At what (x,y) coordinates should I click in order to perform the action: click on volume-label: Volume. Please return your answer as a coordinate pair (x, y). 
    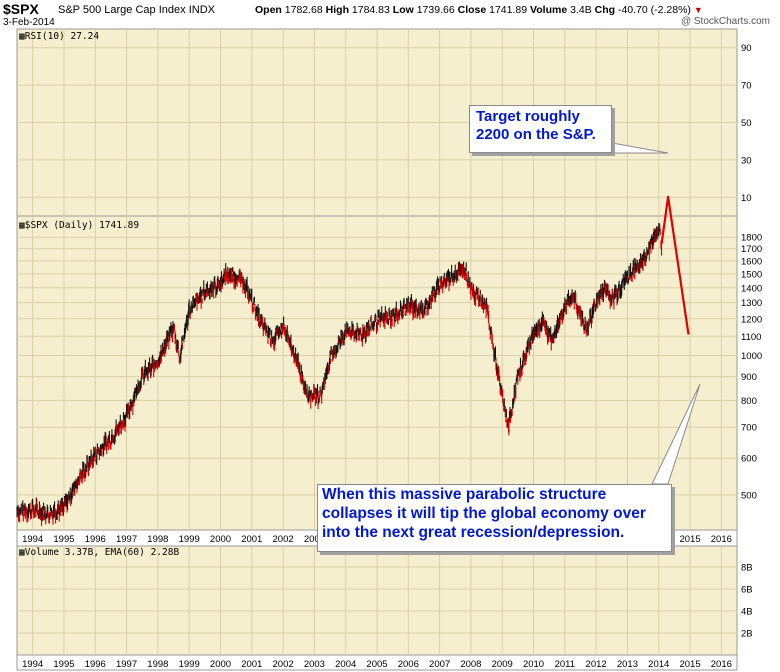
    Looking at the image, I should click on (549, 10).